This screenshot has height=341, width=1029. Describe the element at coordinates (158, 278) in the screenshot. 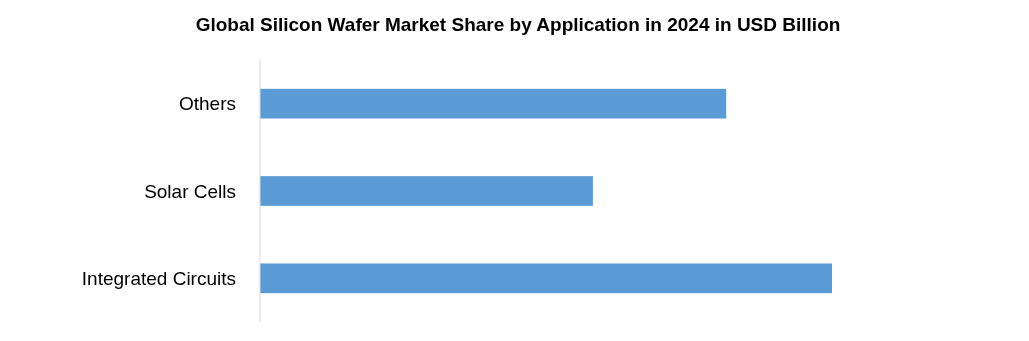

I see `y-tick-label: Integrated Circuits` at that location.